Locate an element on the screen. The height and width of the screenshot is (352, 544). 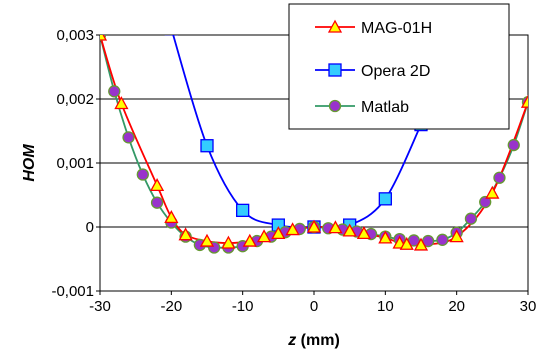
x-tick-label: -20 is located at coordinates (171, 306).